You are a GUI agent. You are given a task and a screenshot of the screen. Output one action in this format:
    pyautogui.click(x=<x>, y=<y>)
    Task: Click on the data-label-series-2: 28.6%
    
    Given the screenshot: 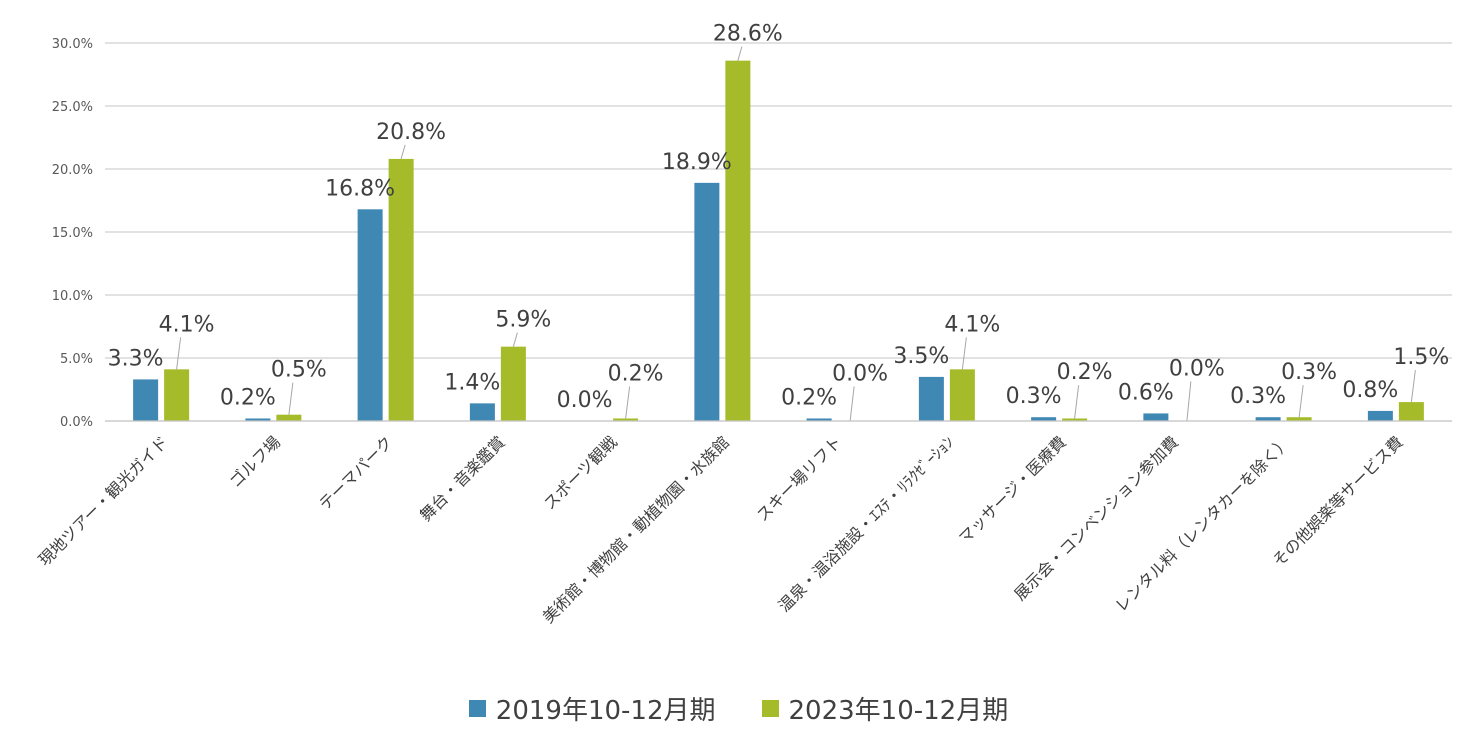 What is the action you would take?
    pyautogui.click(x=748, y=34)
    